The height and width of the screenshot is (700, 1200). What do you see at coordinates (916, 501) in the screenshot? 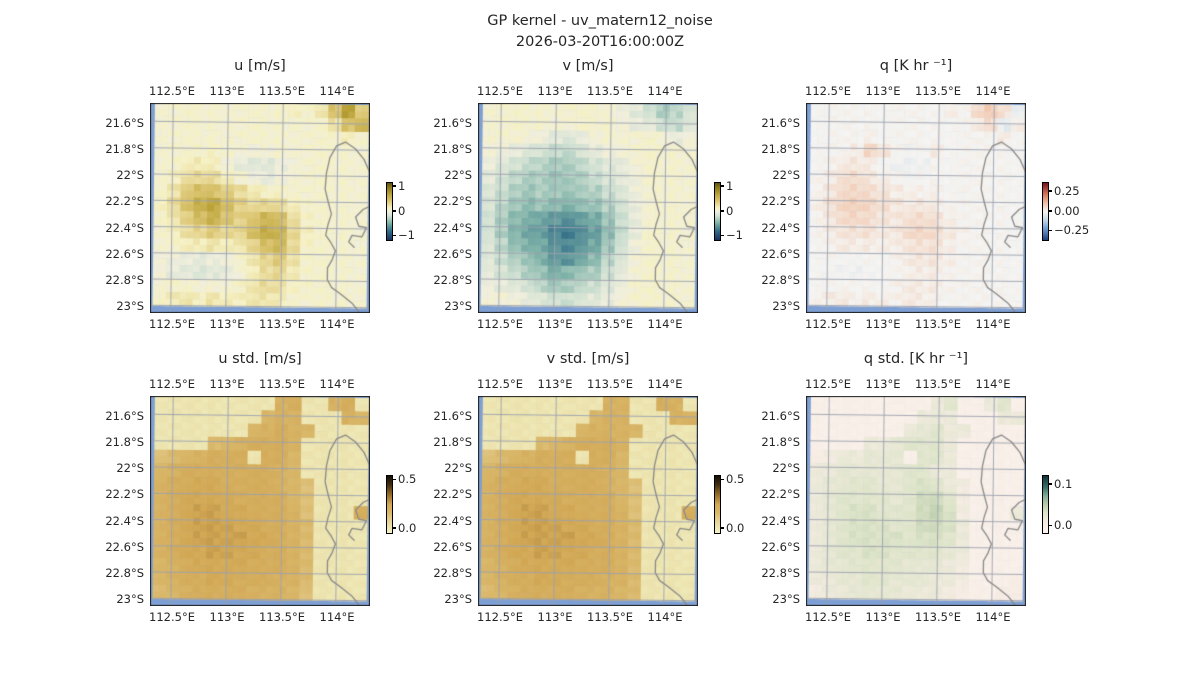
I see `map-canvas-q_std` at bounding box center [916, 501].